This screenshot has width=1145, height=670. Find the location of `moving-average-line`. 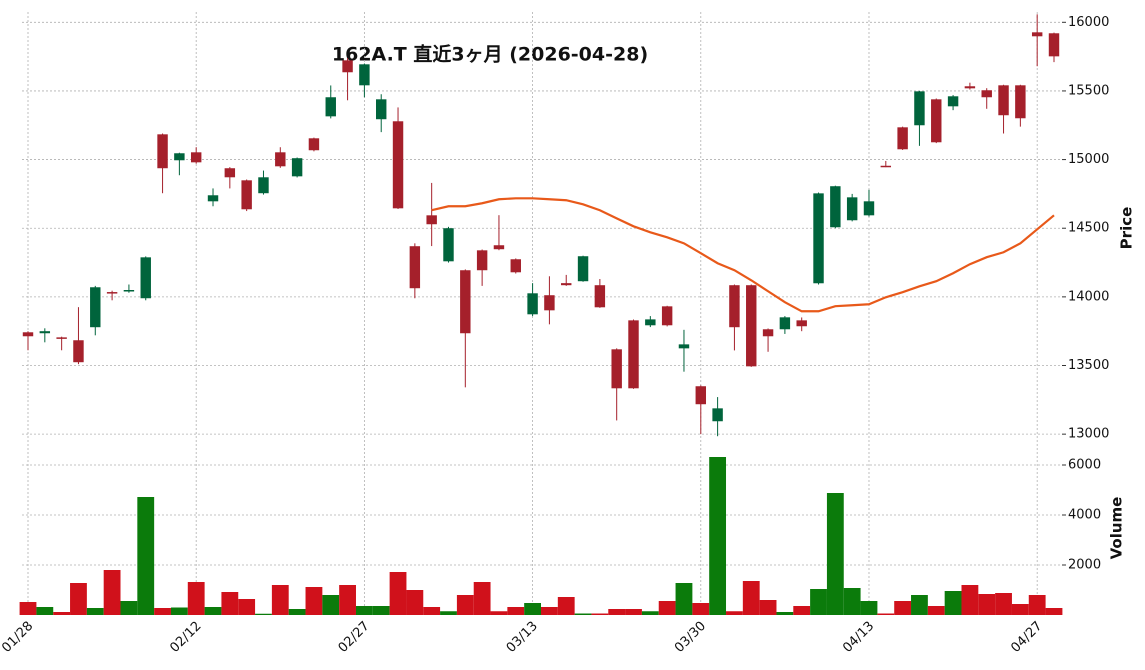

moving-average-line is located at coordinates (743, 255).